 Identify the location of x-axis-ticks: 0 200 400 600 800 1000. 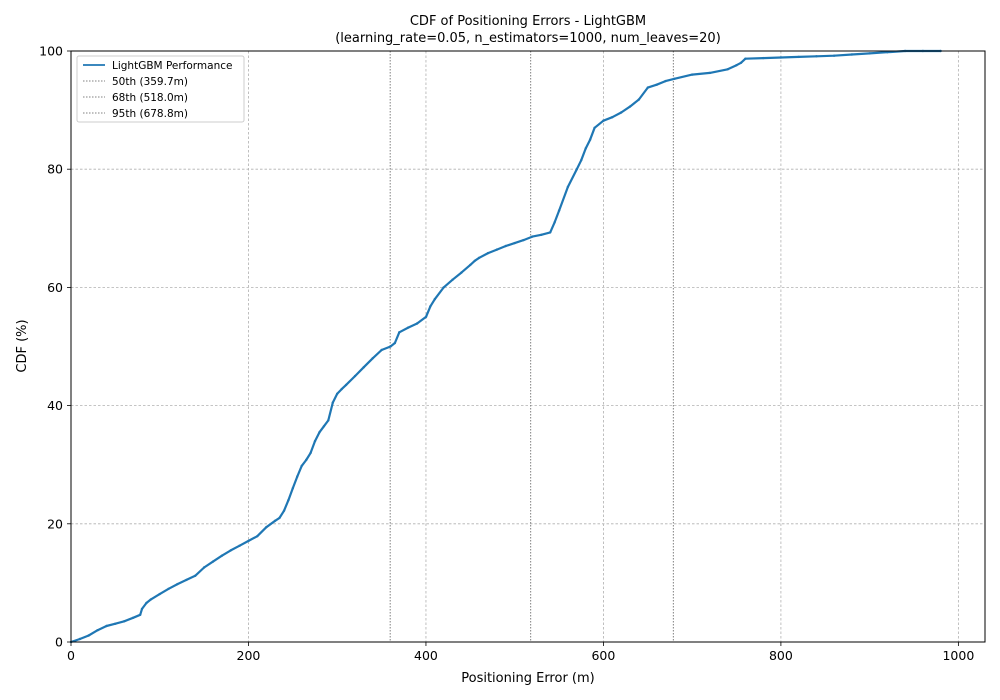
(520, 652).